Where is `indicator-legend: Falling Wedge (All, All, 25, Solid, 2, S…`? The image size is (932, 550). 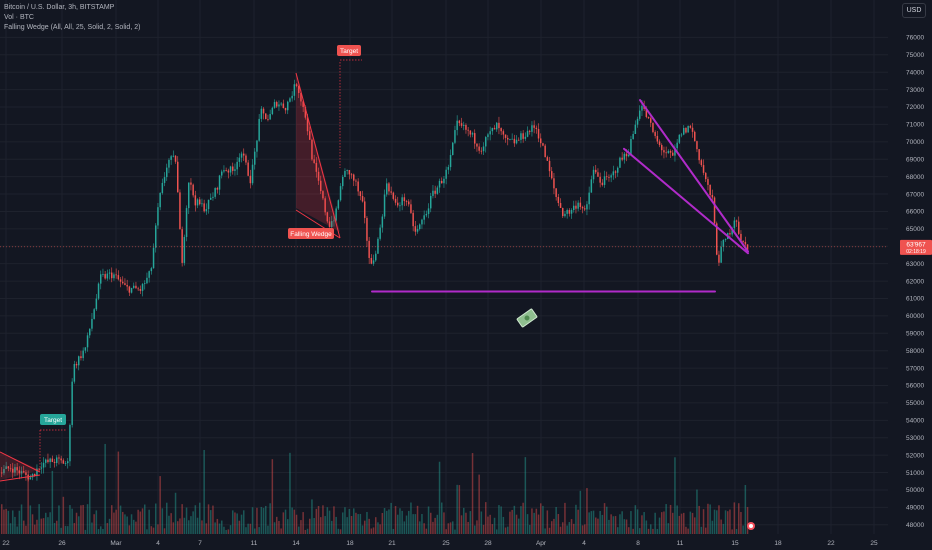 indicator-legend: Falling Wedge (All, All, 25, Solid, 2, S… is located at coordinates (72, 27).